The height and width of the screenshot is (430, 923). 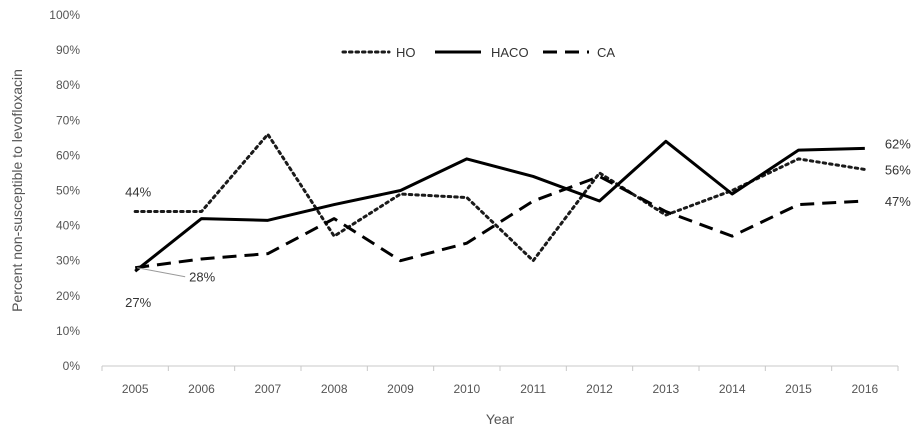 What do you see at coordinates (68, 226) in the screenshot?
I see `y-tick-label: 40%` at bounding box center [68, 226].